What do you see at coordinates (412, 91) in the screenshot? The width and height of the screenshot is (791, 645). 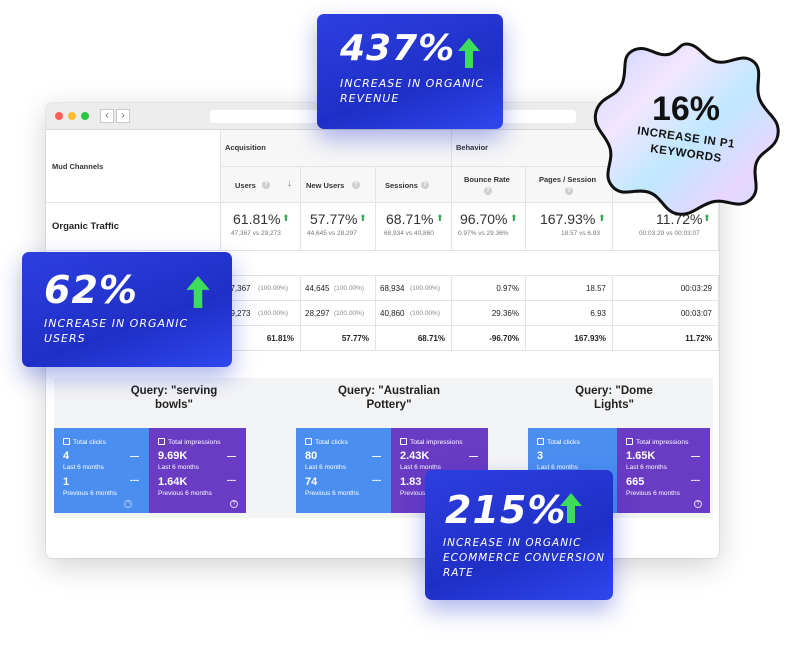 I see `revenue-caption: Increase in organic revenue` at bounding box center [412, 91].